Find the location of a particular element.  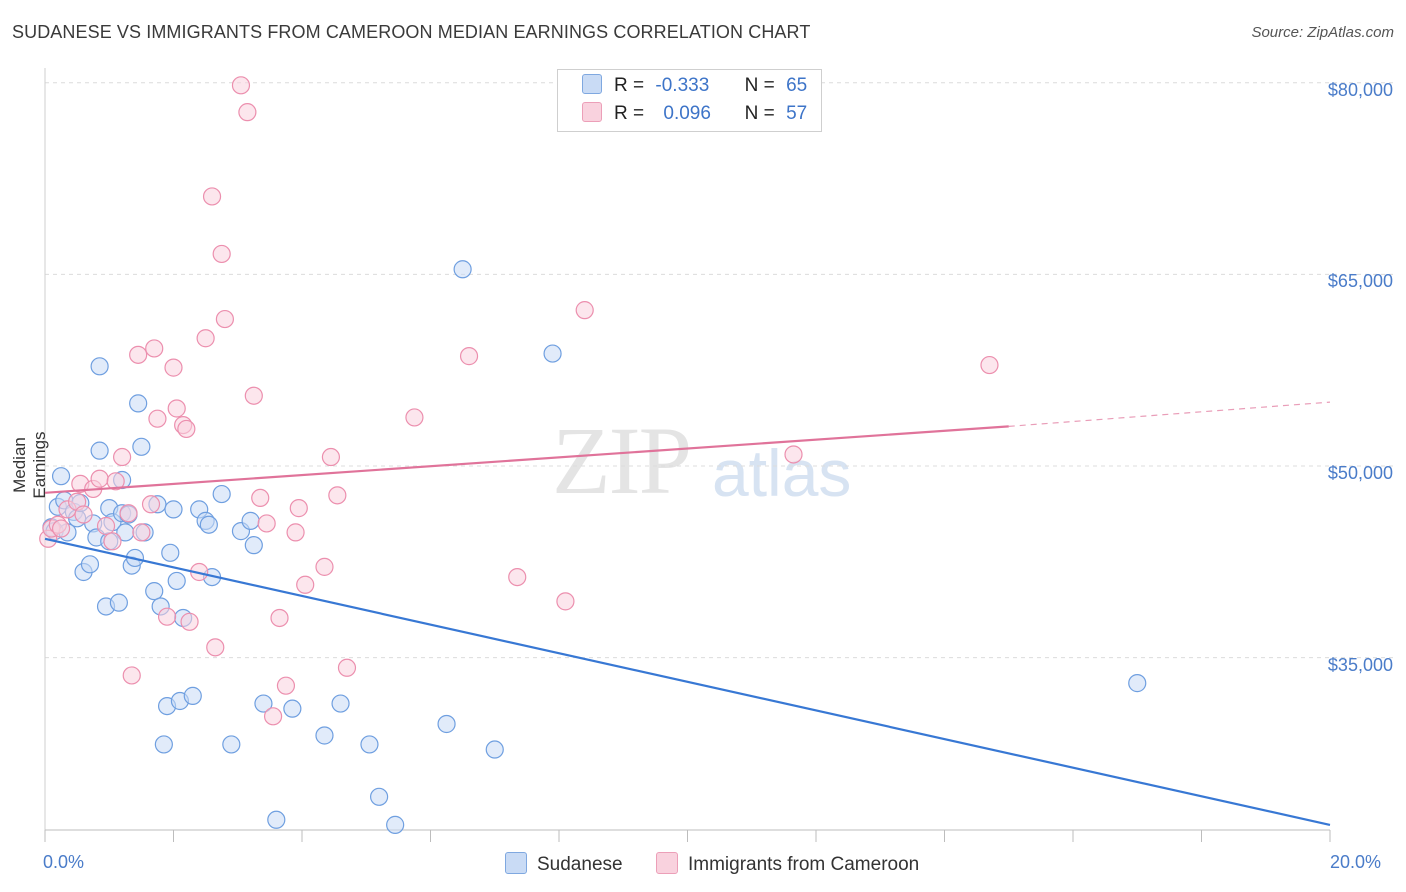

watermark-zip: ZIP is located at coordinates (622, 460).